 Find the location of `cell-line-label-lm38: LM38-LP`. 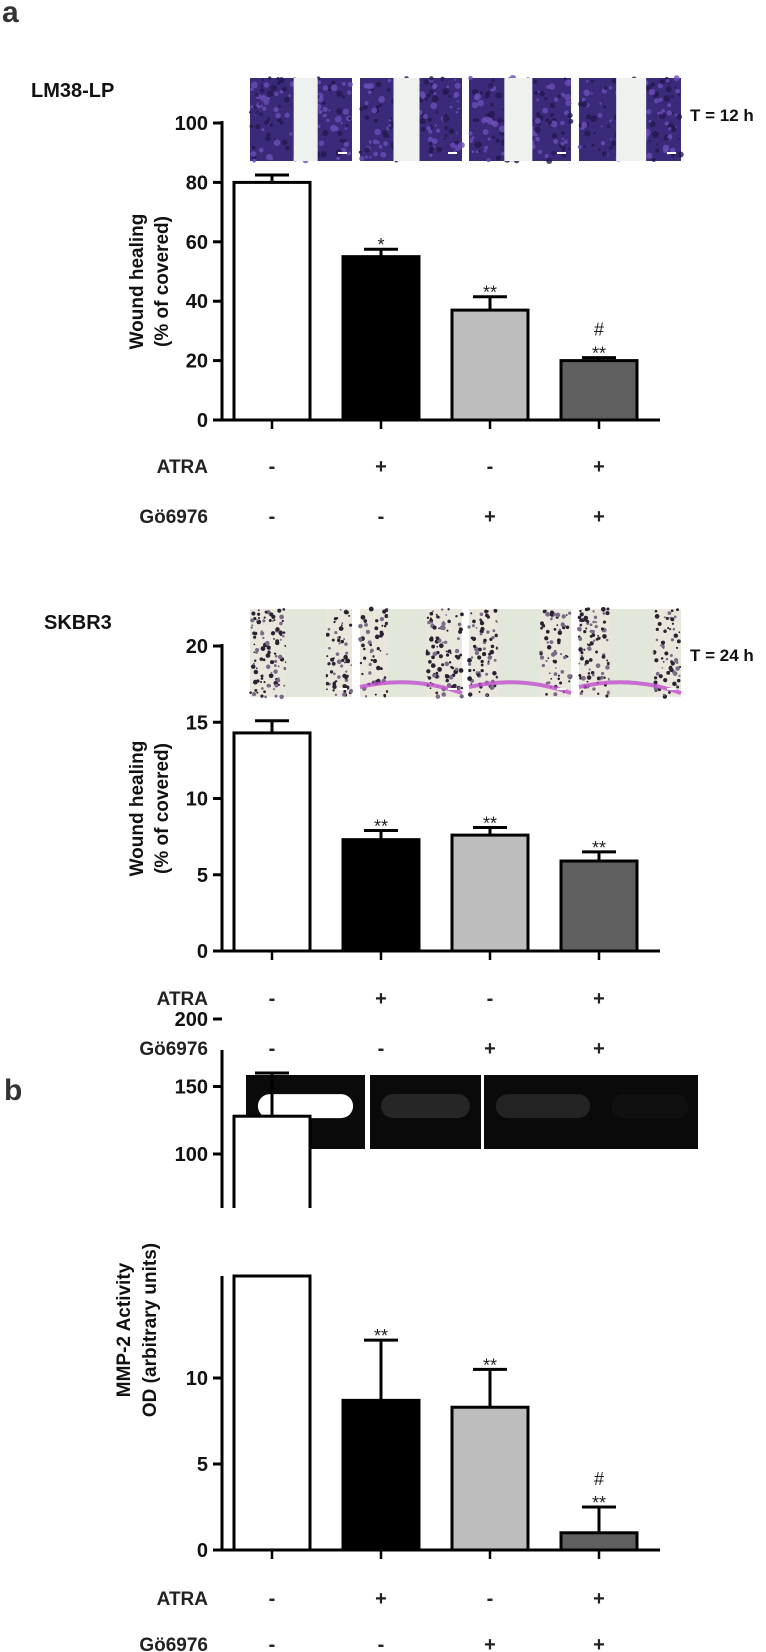

cell-line-label-lm38: LM38-LP is located at coordinates (72, 91).